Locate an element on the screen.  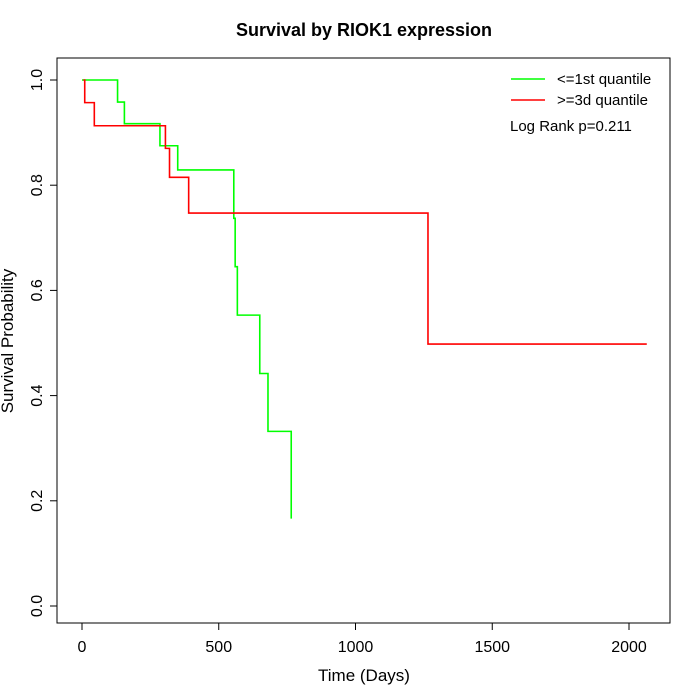
y-tick-label: 0.2 is located at coordinates (37, 501).